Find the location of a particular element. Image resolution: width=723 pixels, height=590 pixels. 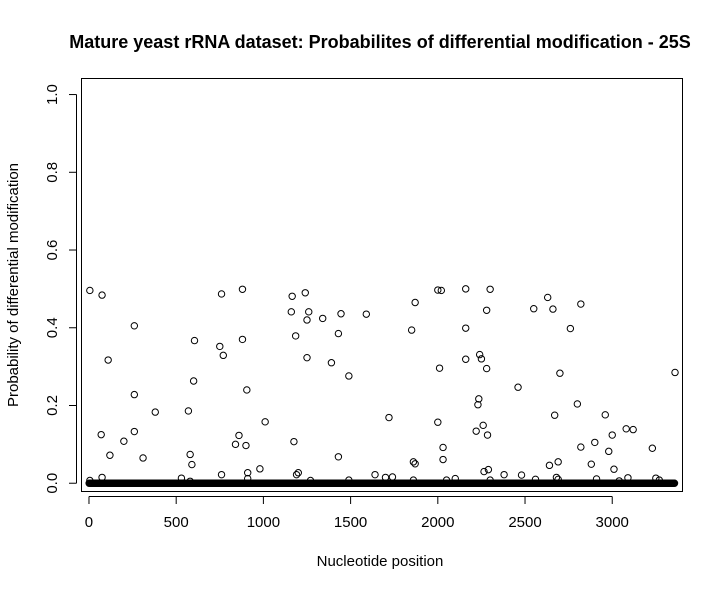

x-axis: 0 500 1000 1500 2000 2500 3000 is located at coordinates (357, 513).